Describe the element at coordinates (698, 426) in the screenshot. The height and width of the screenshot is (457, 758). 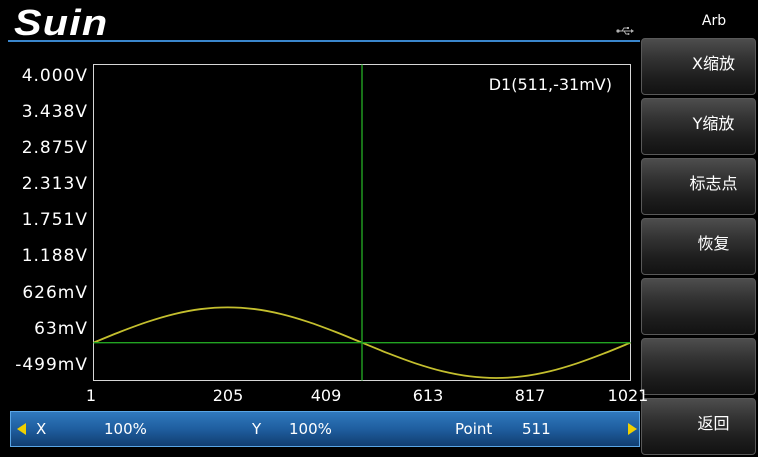
I see `back-button: 返回` at that location.